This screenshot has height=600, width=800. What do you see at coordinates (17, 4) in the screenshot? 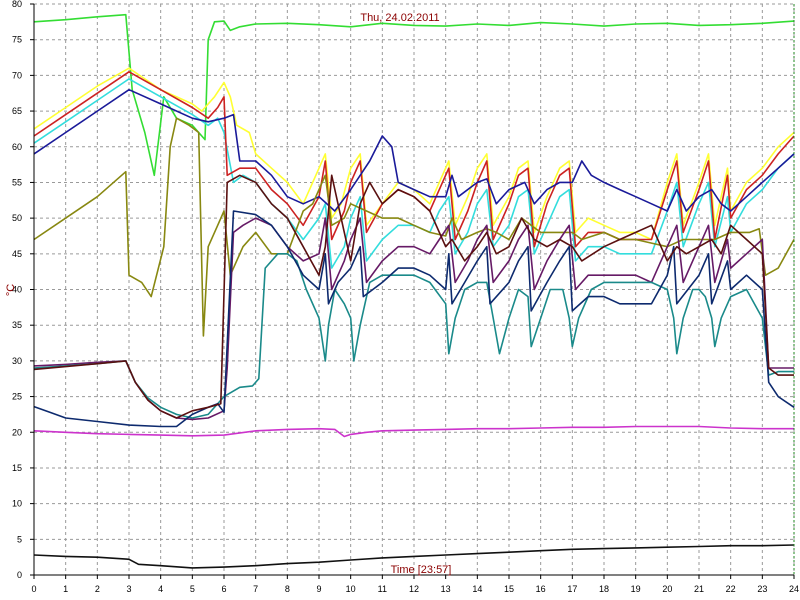
I see `y-tick-label: 80` at bounding box center [17, 4].